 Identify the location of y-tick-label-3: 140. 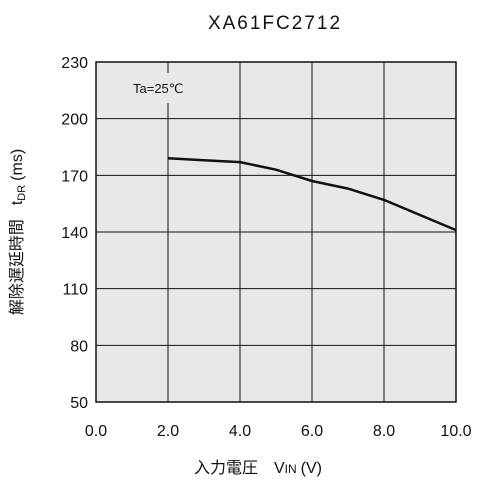
(74, 233).